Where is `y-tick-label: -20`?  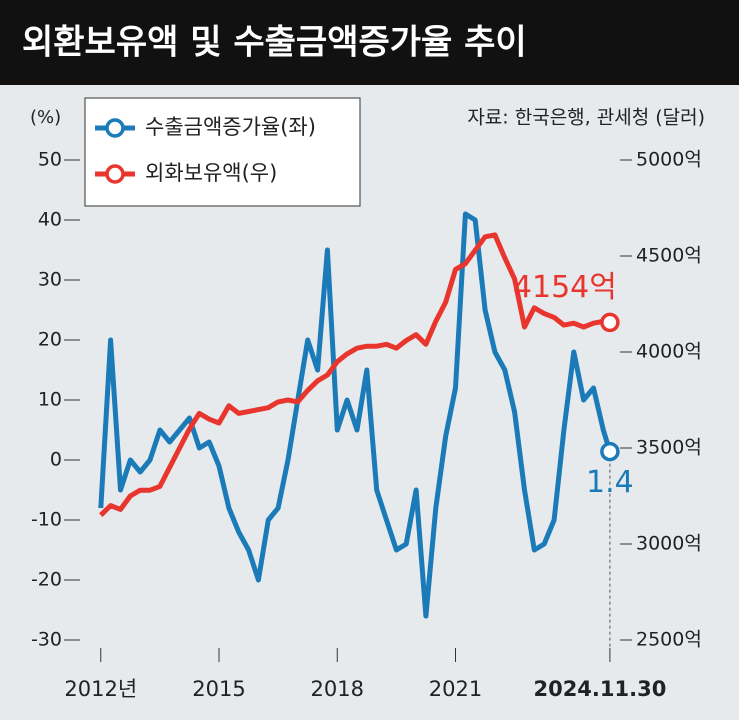 y-tick-label: -20 is located at coordinates (46, 580).